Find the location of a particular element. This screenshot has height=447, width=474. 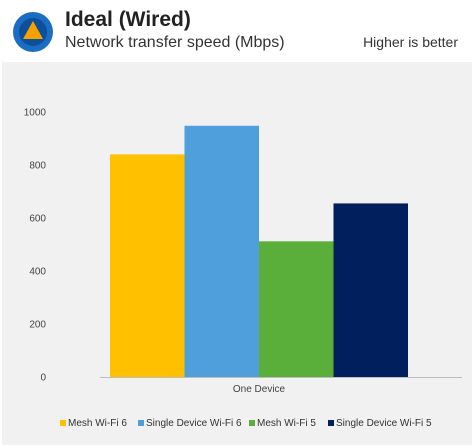

legend-label: Single Device Wi-Fi 5 is located at coordinates (384, 423).